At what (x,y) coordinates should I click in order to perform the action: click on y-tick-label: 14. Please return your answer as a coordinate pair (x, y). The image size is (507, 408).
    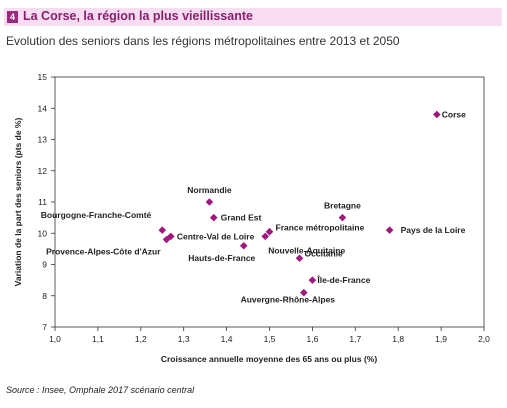
    Looking at the image, I should click on (43, 108).